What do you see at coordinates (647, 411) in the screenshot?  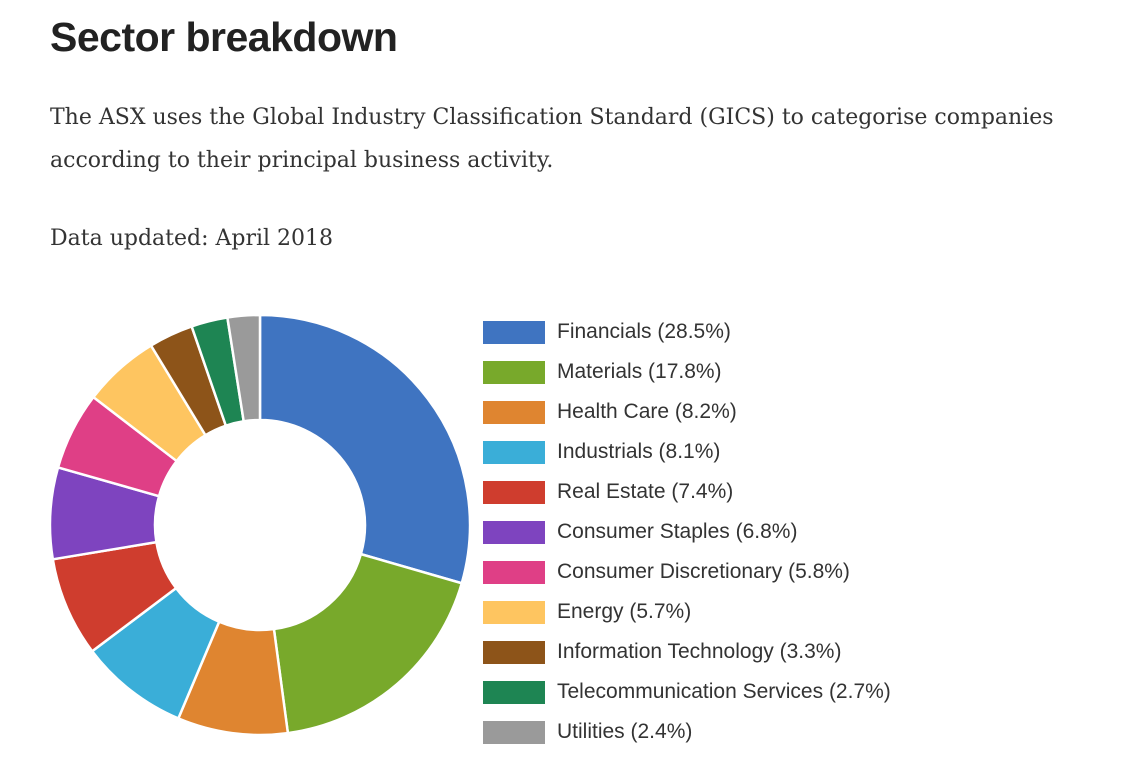 I see `legend-label: Health Care (8.2%)` at bounding box center [647, 411].